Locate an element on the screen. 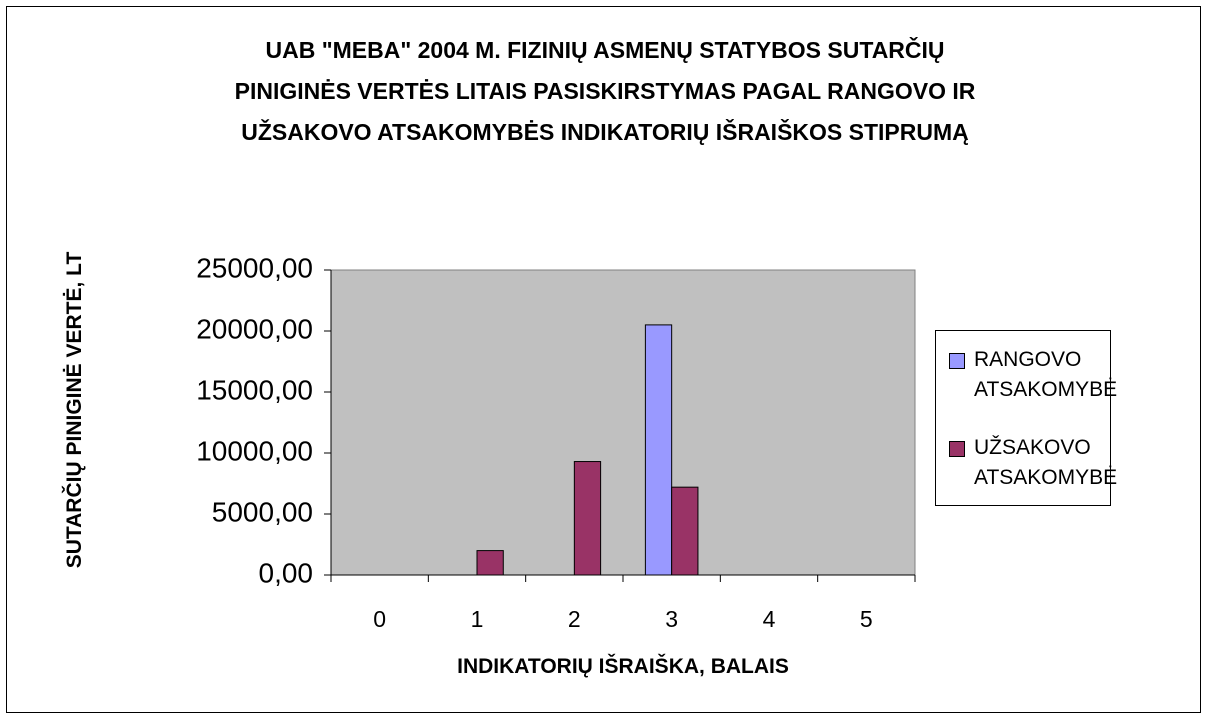 The width and height of the screenshot is (1210, 721). x-tick-label: 0 is located at coordinates (379, 619).